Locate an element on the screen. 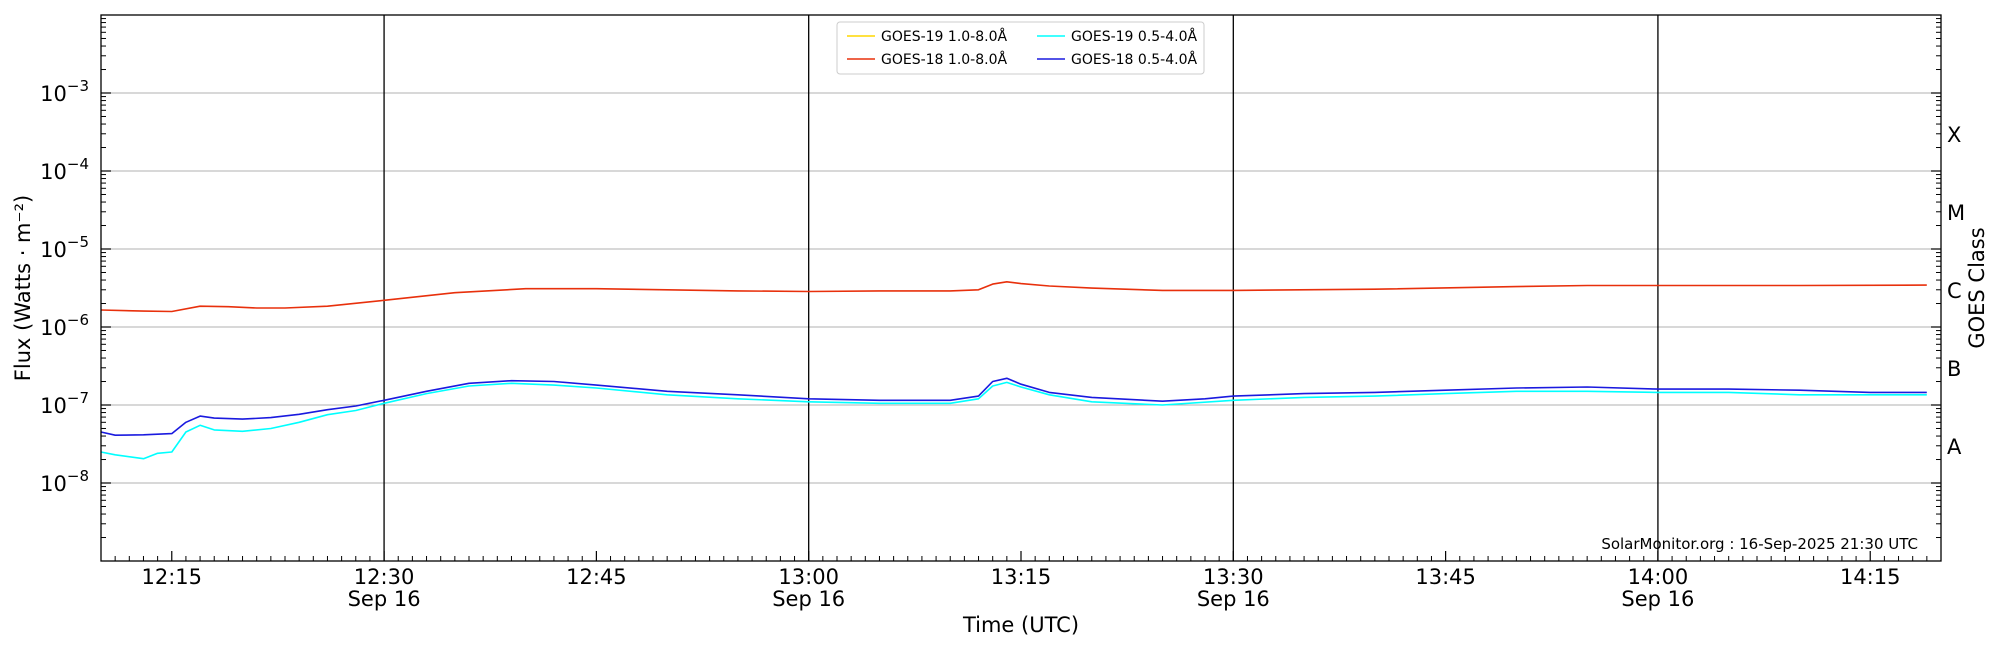 The width and height of the screenshot is (2000, 650). x-tick-label: 13:30 is located at coordinates (1233, 577).